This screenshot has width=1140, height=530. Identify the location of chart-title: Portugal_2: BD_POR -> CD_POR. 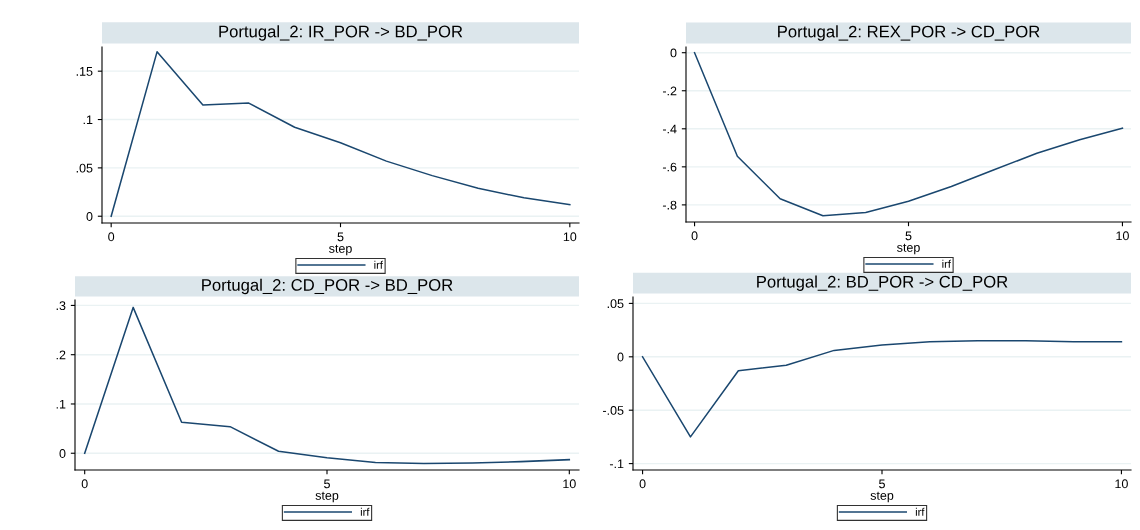
(882, 283).